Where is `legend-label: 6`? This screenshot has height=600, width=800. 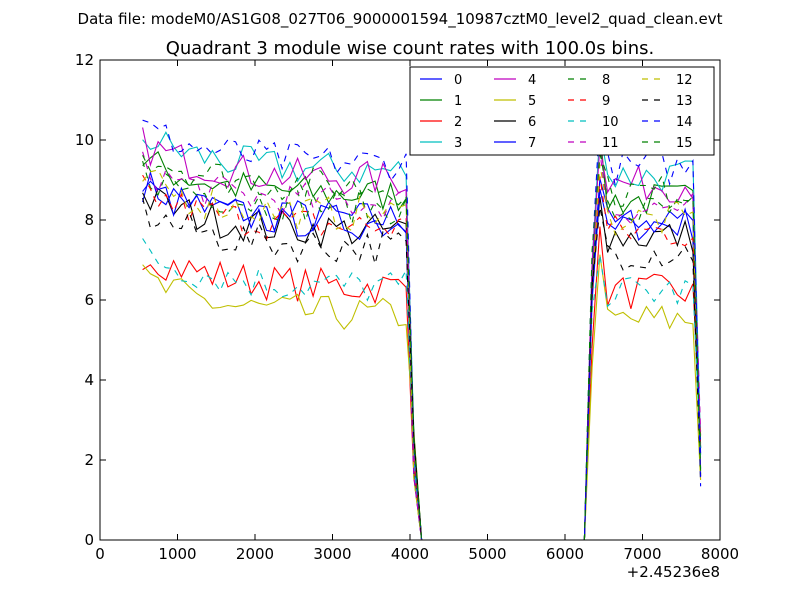
legend-label: 6 is located at coordinates (532, 122).